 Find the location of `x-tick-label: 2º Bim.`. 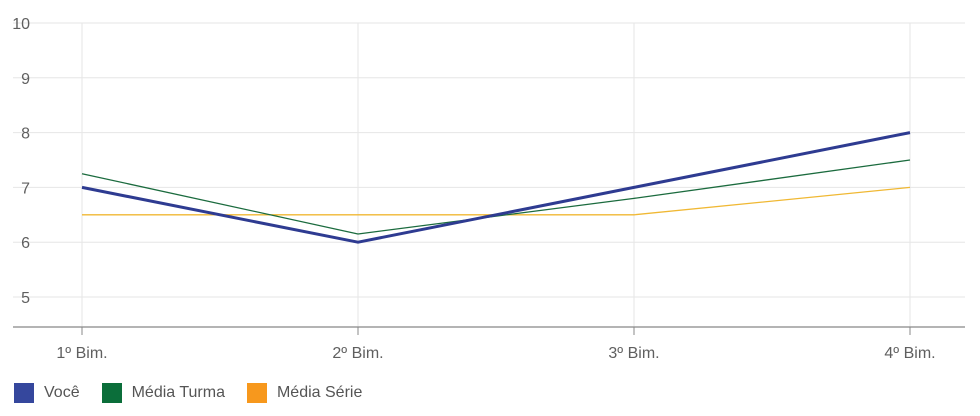

x-tick-label: 2º Bim. is located at coordinates (357, 353).